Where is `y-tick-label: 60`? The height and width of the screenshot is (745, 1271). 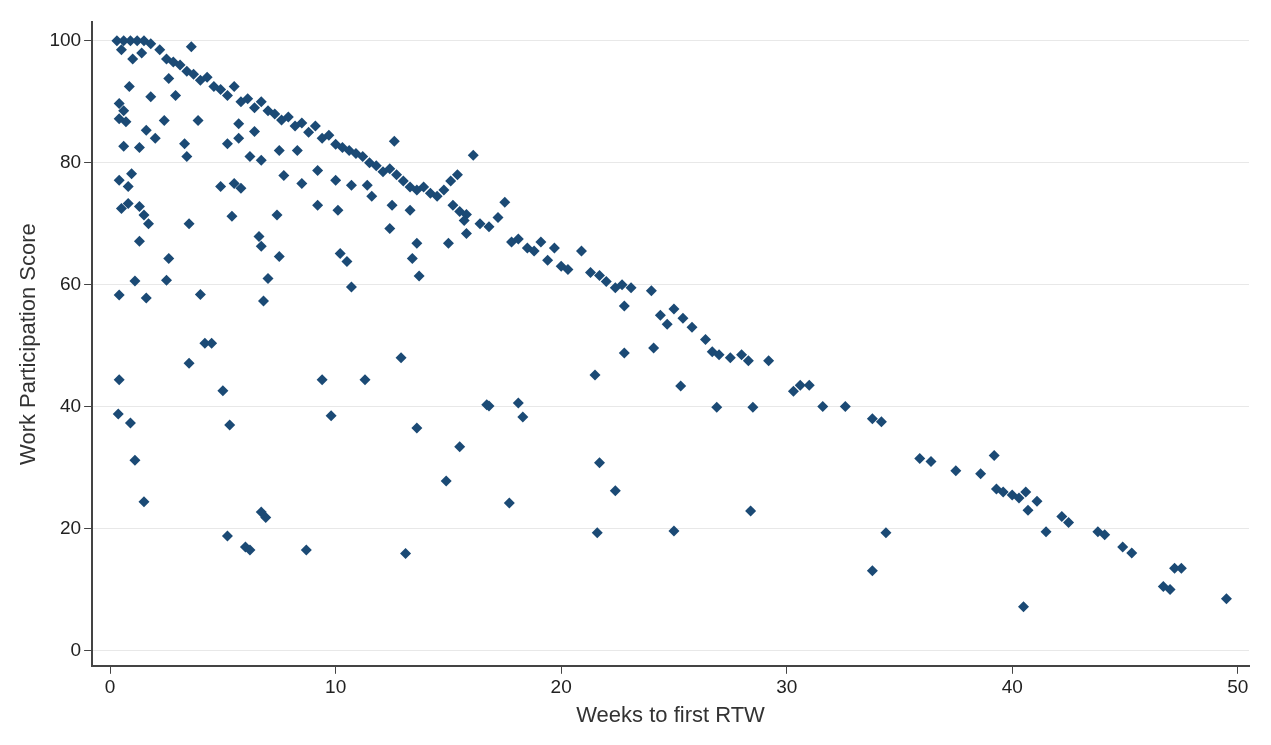 y-tick-label: 60 is located at coordinates (70, 283).